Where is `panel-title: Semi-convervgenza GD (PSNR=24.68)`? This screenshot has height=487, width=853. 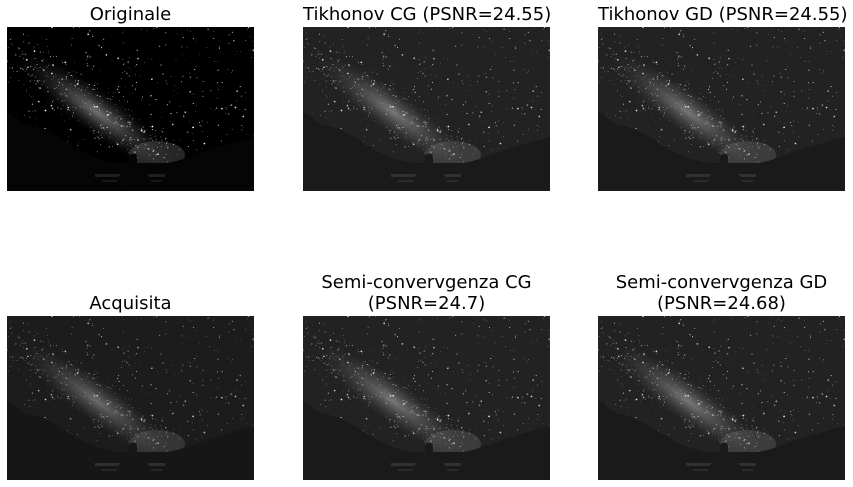 panel-title: Semi-convervgenza GD (PSNR=24.68) is located at coordinates (721, 293).